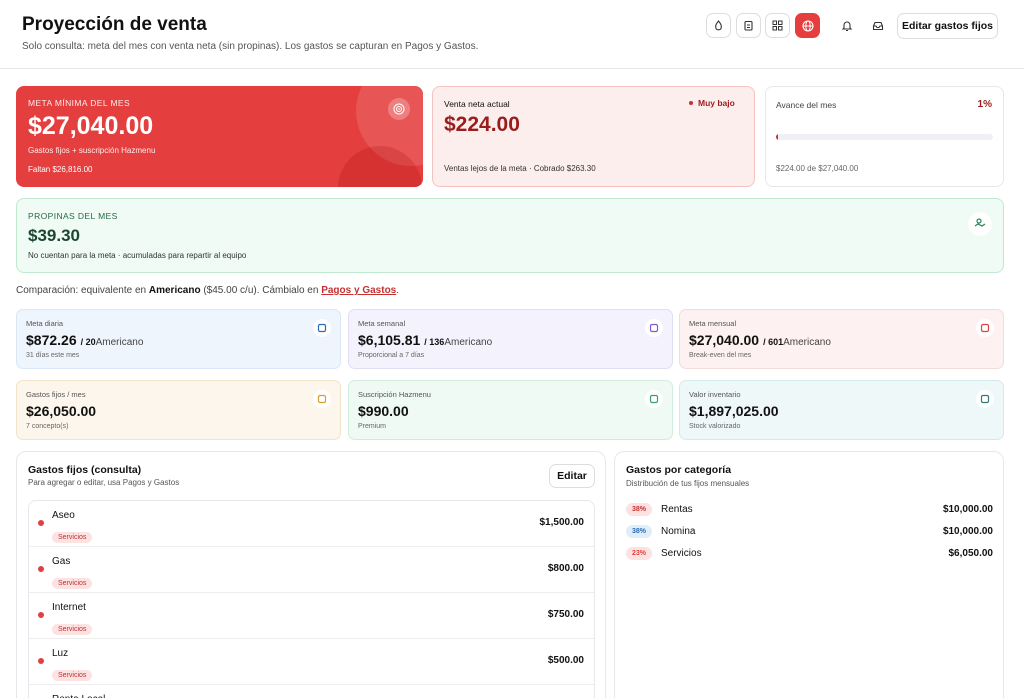 This screenshot has width=1024, height=698. I want to click on metric-label: Valor inventario, so click(715, 394).